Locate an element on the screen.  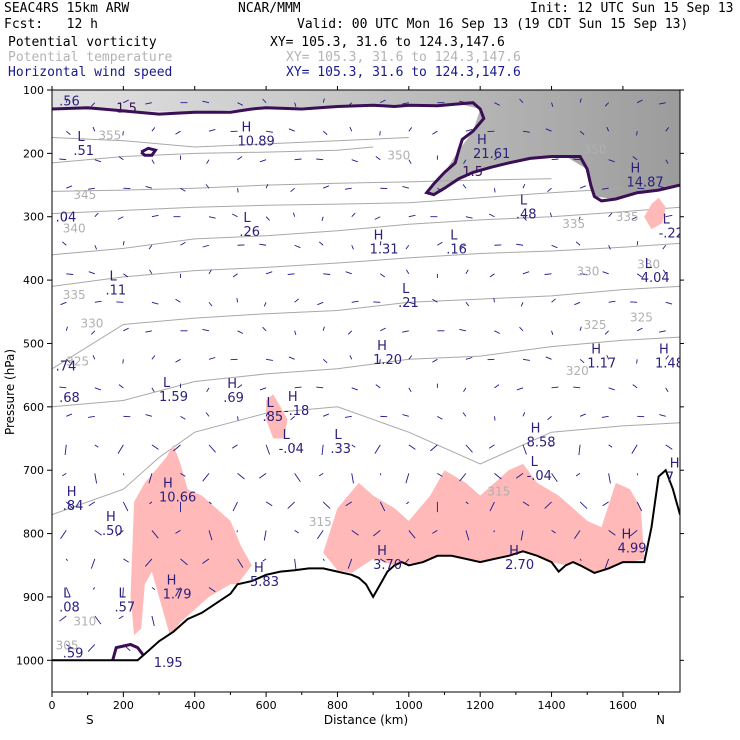
y-tick-label: 200 is located at coordinates (33, 153).